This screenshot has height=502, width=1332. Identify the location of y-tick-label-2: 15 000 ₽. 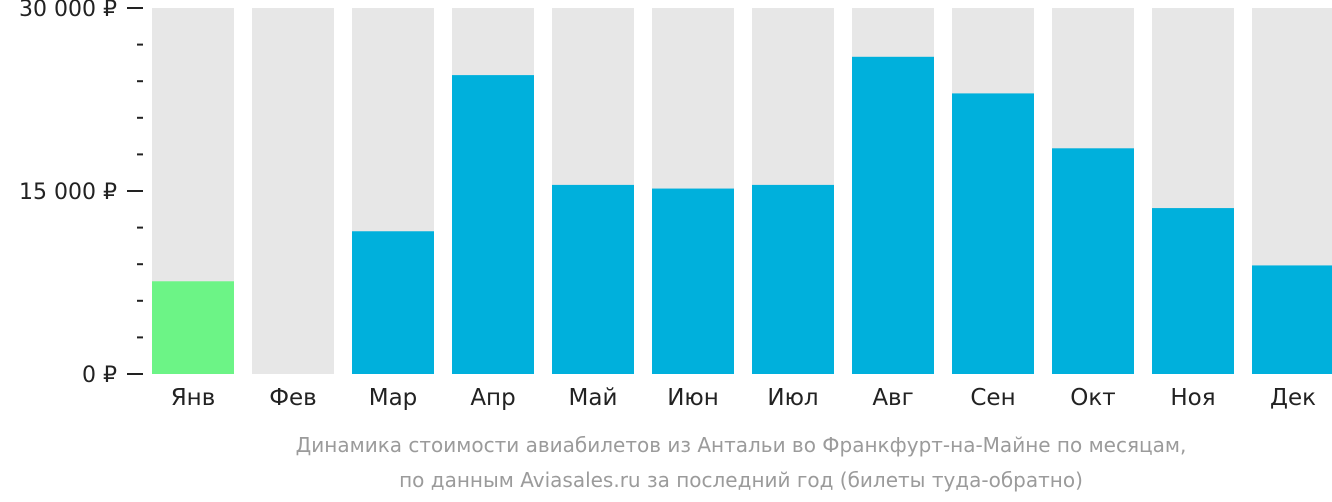
(68, 192).